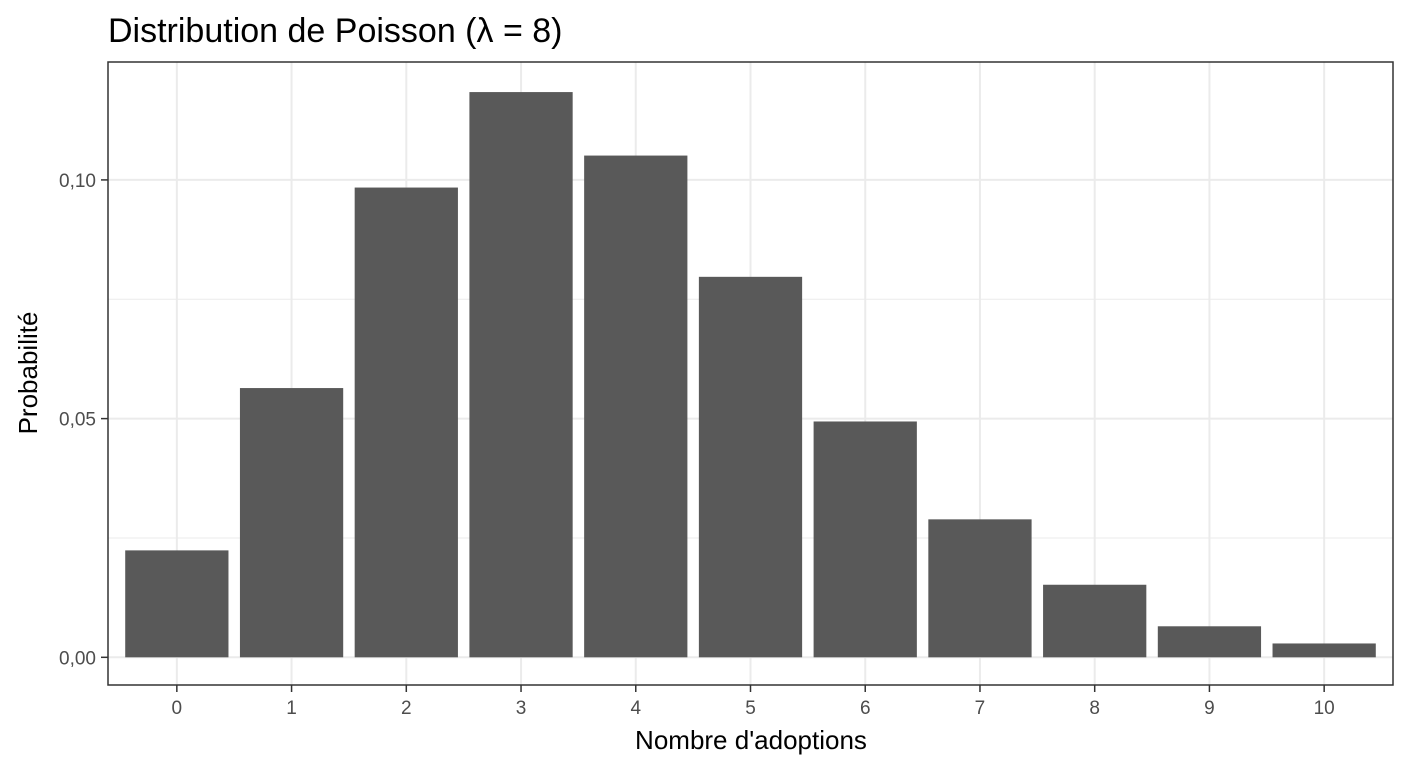 The width and height of the screenshot is (1408, 768). What do you see at coordinates (77, 420) in the screenshot?
I see `y-tick-label: 0,05` at bounding box center [77, 420].